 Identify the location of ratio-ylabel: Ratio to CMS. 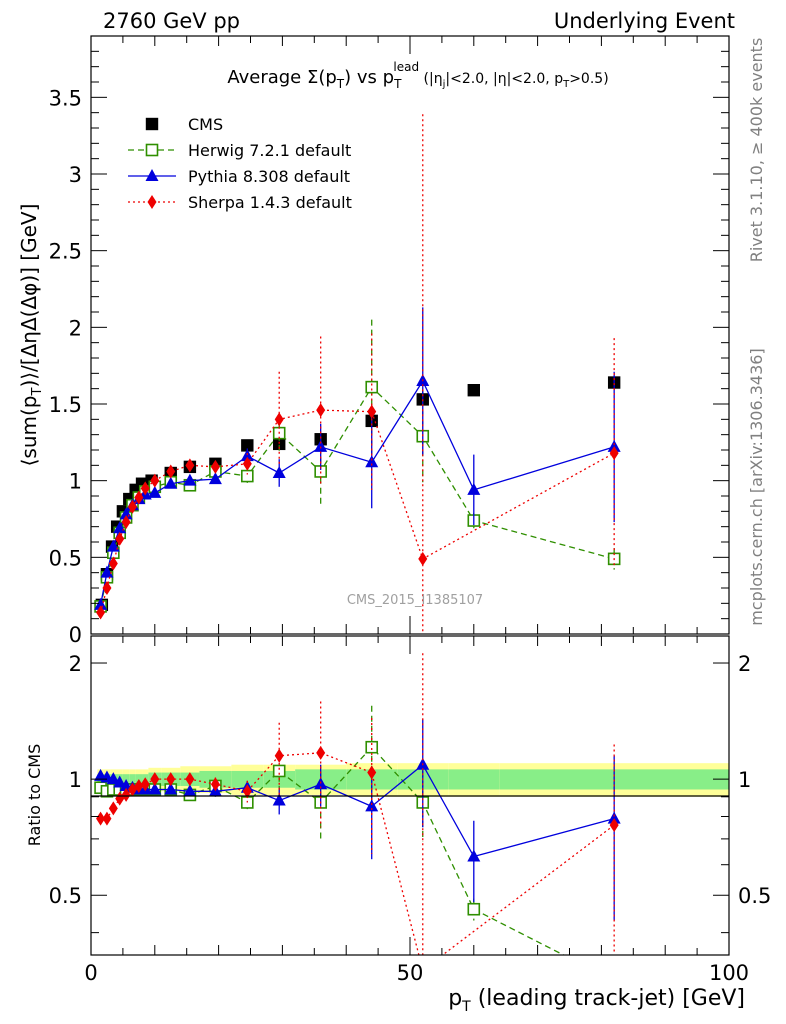
(34, 795).